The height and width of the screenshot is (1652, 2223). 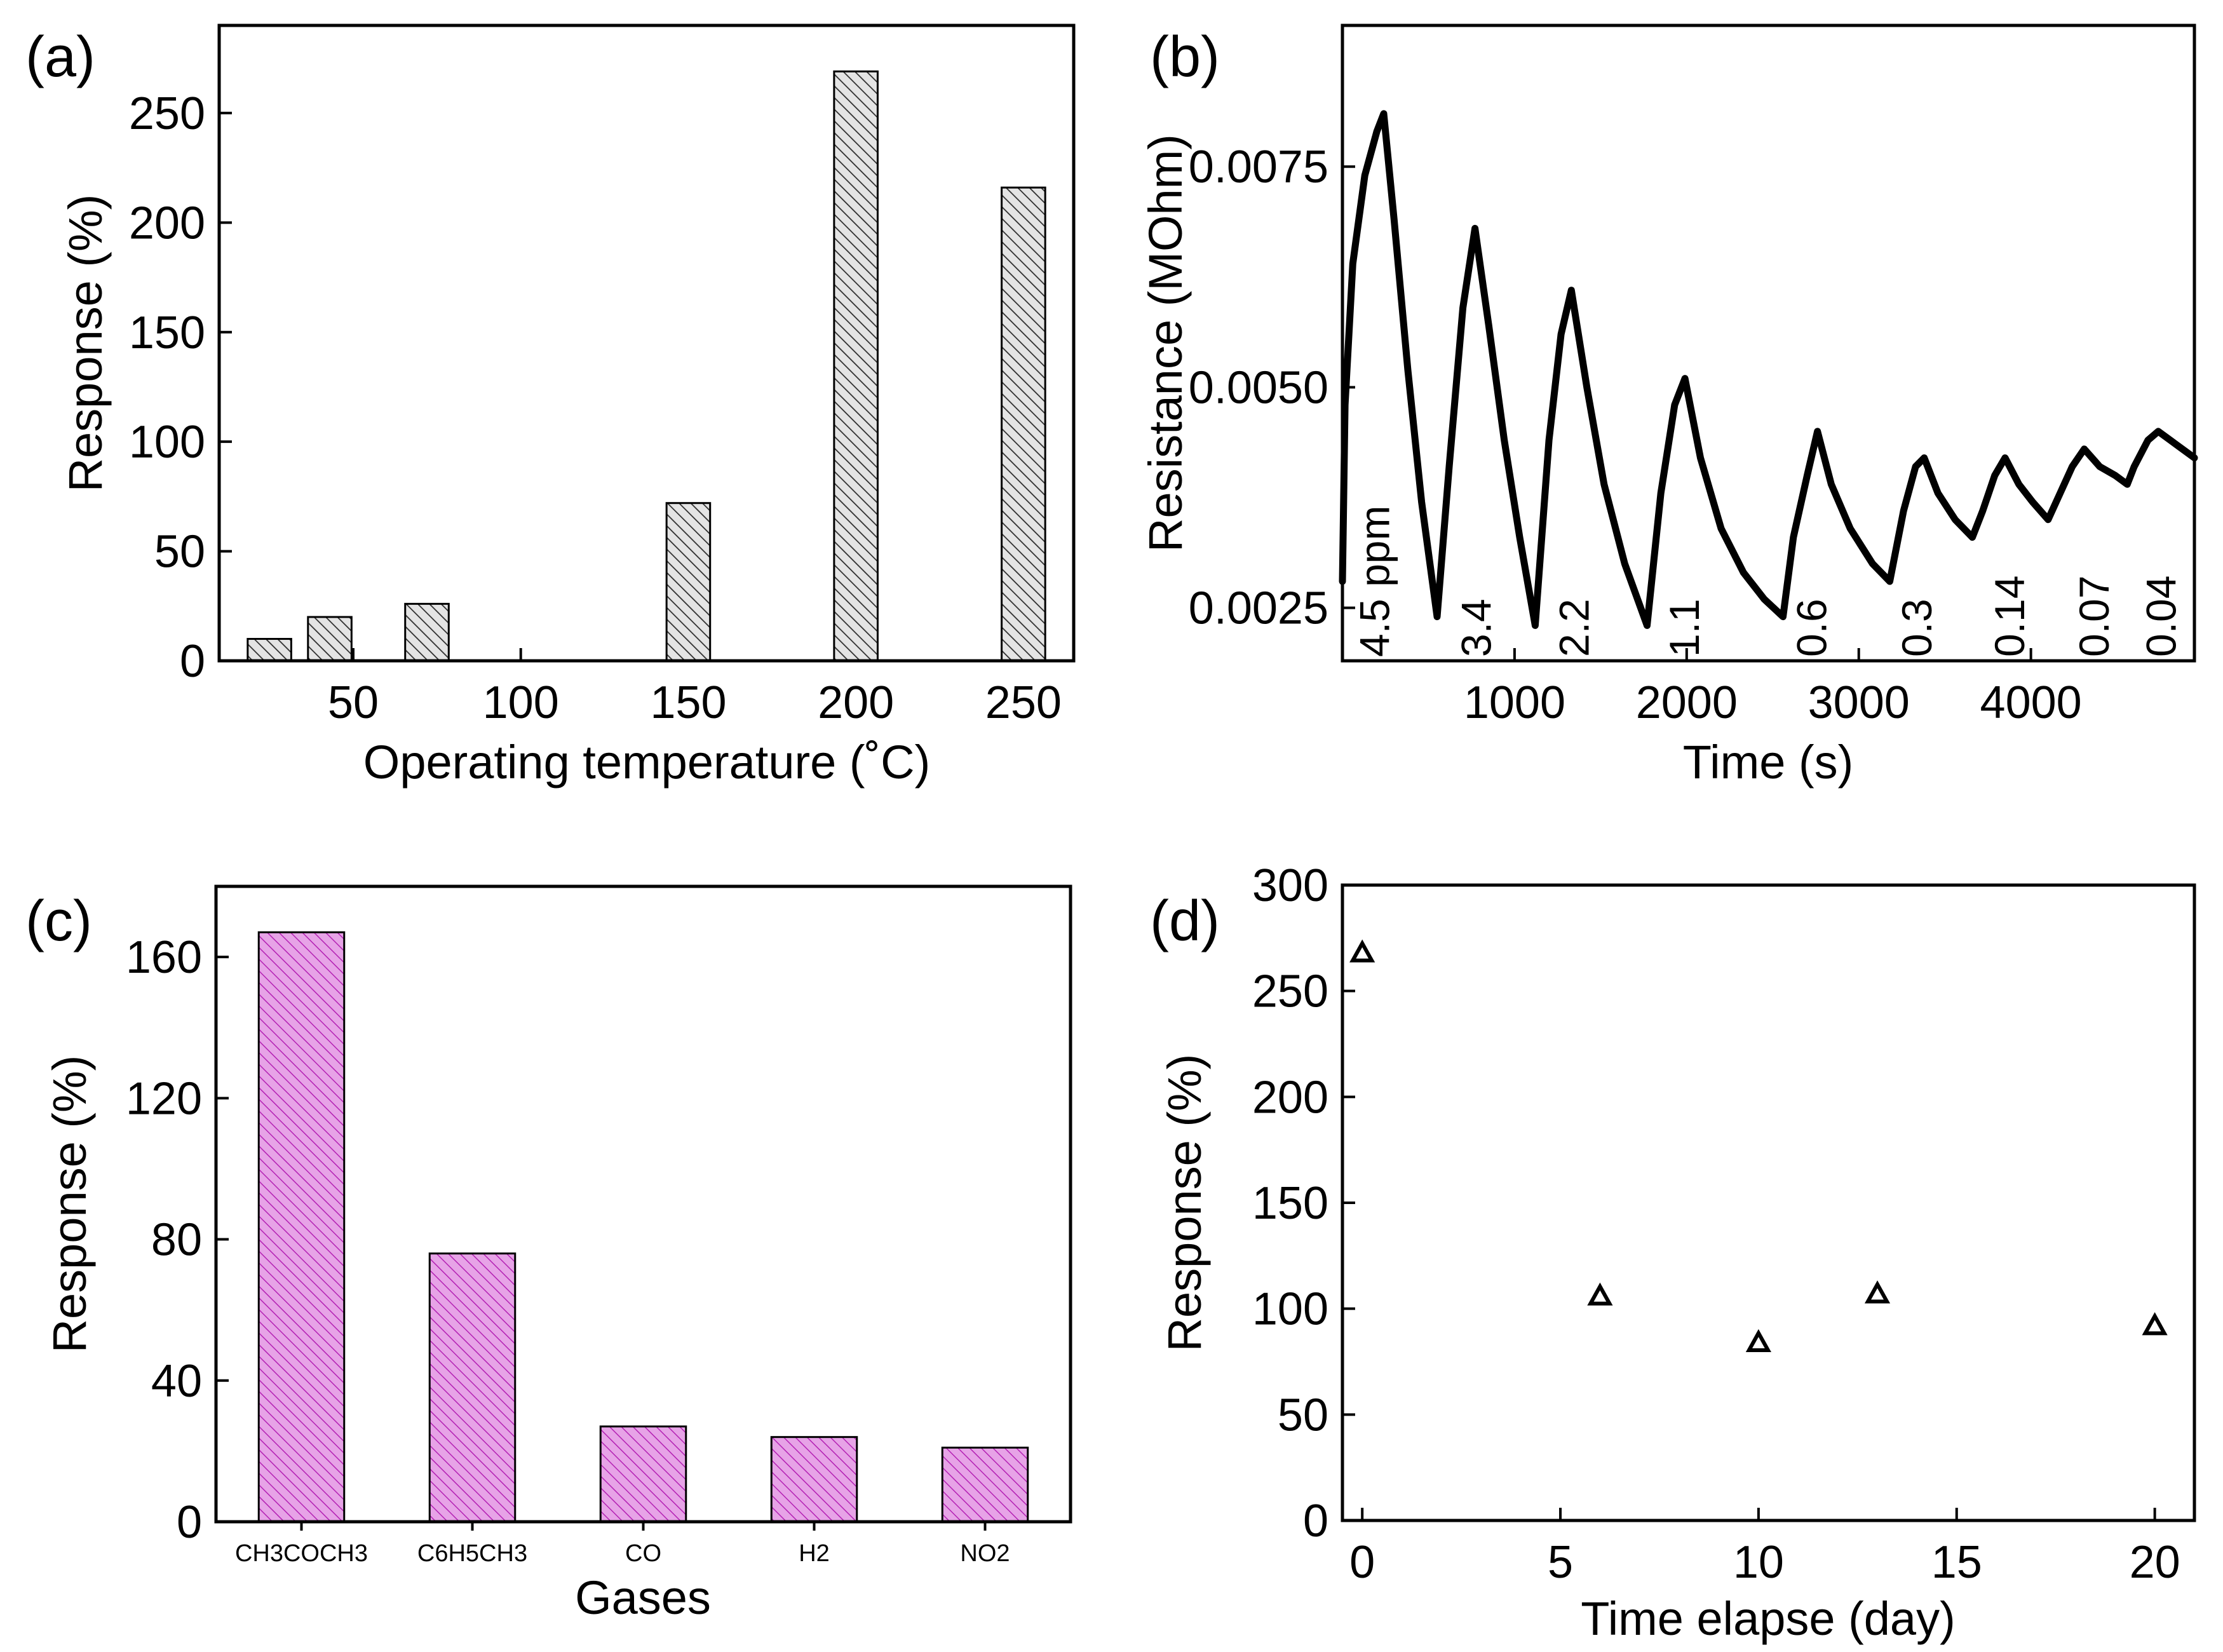 I want to click on panel-b-y-tick-label: 0.0050, so click(x=1259, y=387).